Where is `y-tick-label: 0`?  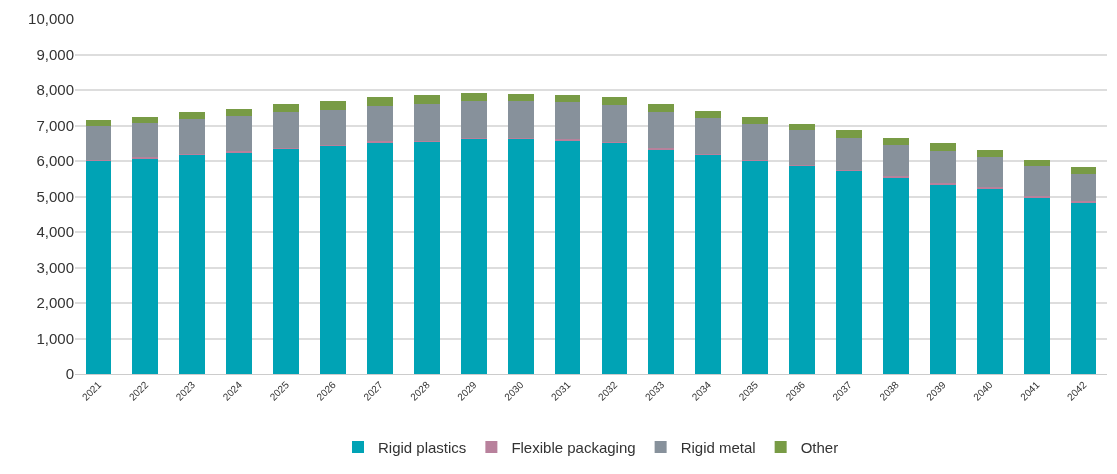
y-tick-label: 0 is located at coordinates (69, 374).